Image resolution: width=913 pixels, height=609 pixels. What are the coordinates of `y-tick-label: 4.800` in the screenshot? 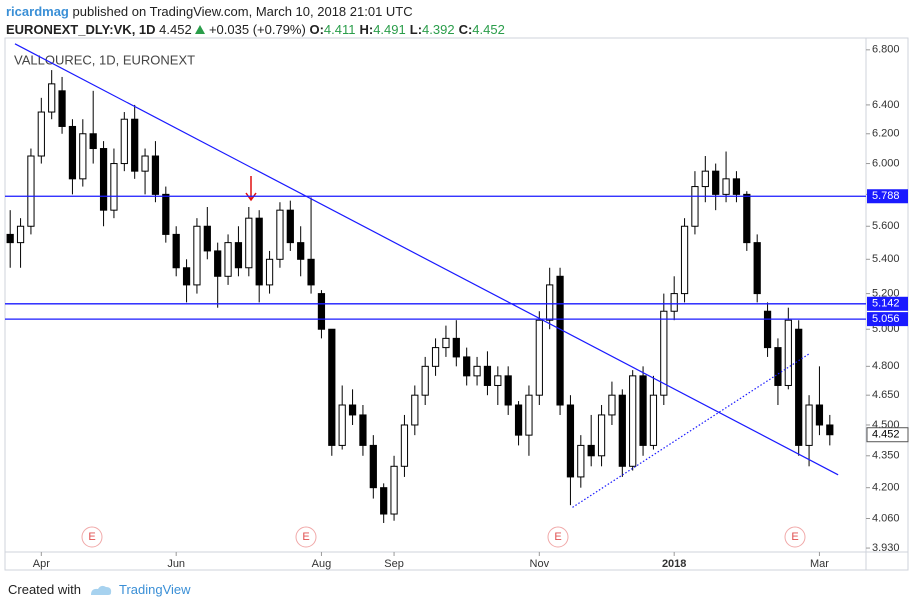 It's located at (886, 366).